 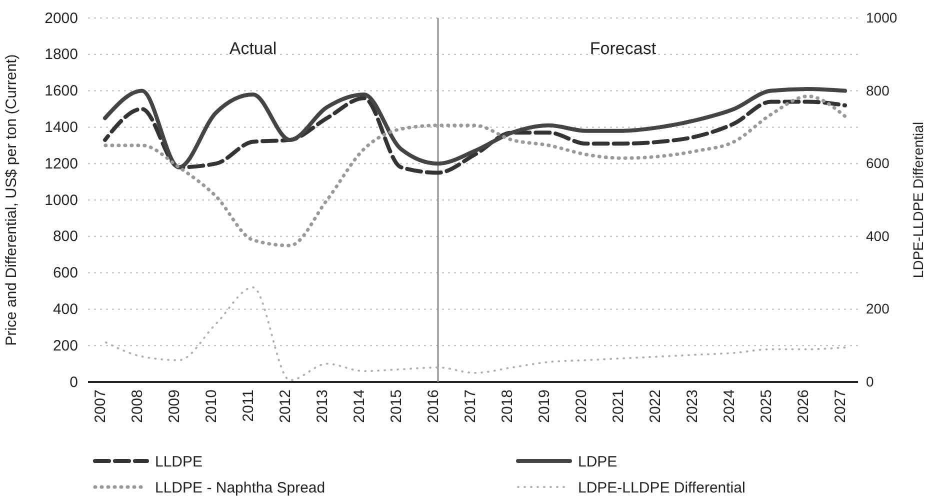 I want to click on y-tick-label: 200, so click(x=65, y=345).